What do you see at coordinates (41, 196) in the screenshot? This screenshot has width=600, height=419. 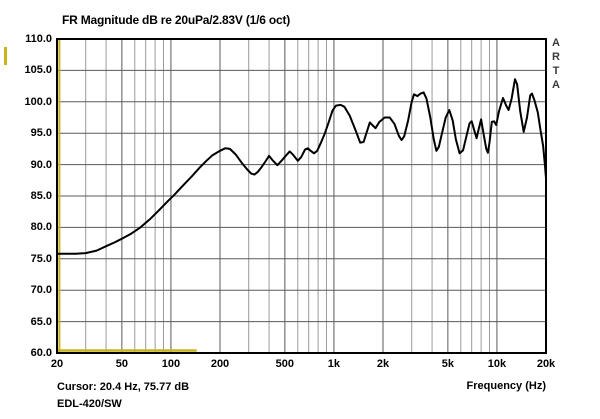 I see `y-tick-label: 85.0` at bounding box center [41, 196].